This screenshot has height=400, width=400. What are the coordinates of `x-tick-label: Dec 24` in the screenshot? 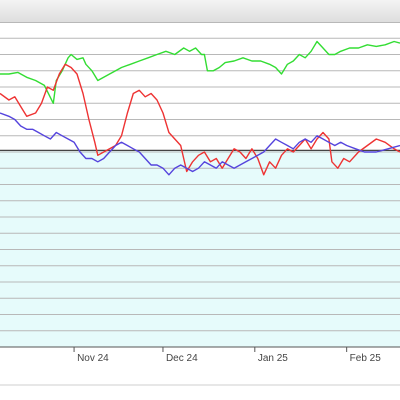 It's located at (182, 358).